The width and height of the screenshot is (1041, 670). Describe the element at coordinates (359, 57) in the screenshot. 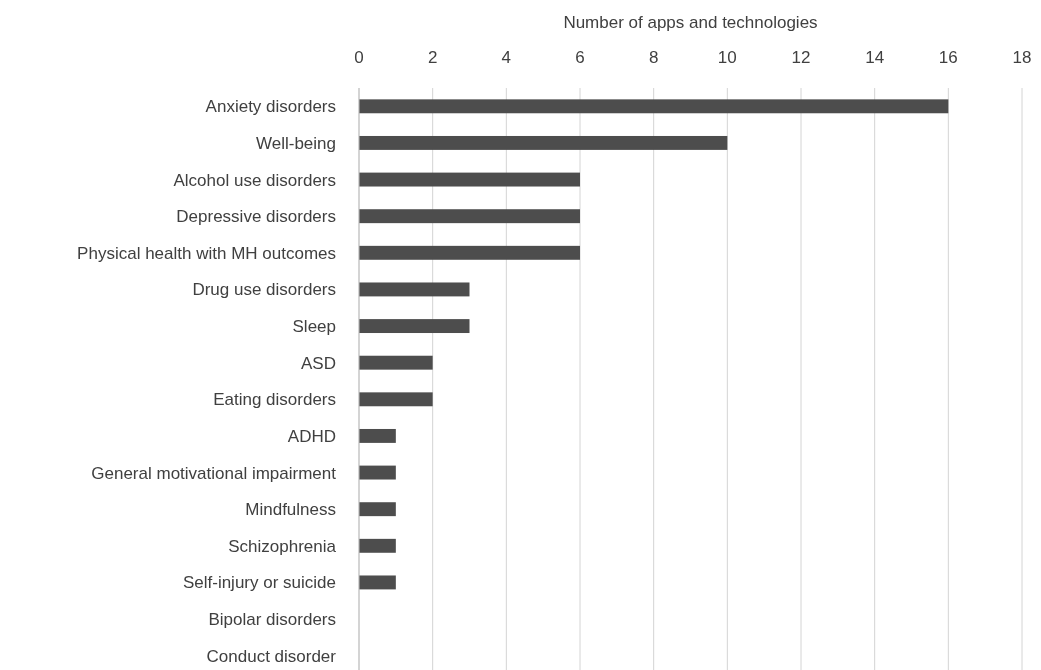

I see `x-tick-label: 0` at that location.